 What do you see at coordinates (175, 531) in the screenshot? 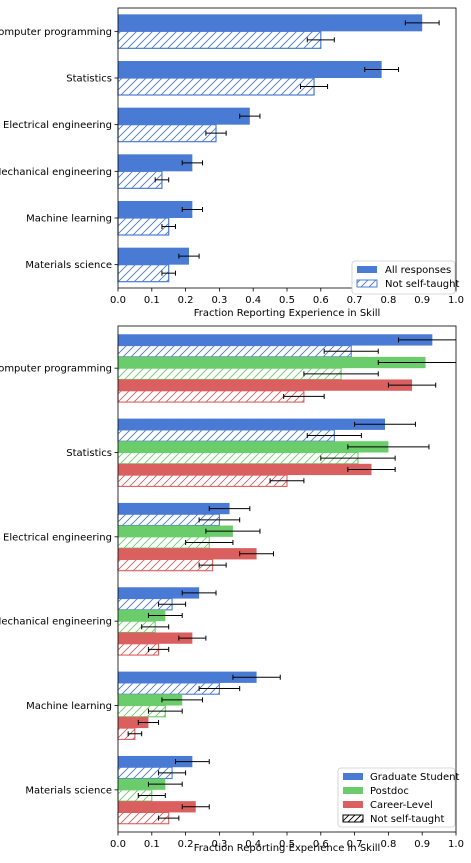
I see `bar-postdoc-electrical-engineering` at bounding box center [175, 531].